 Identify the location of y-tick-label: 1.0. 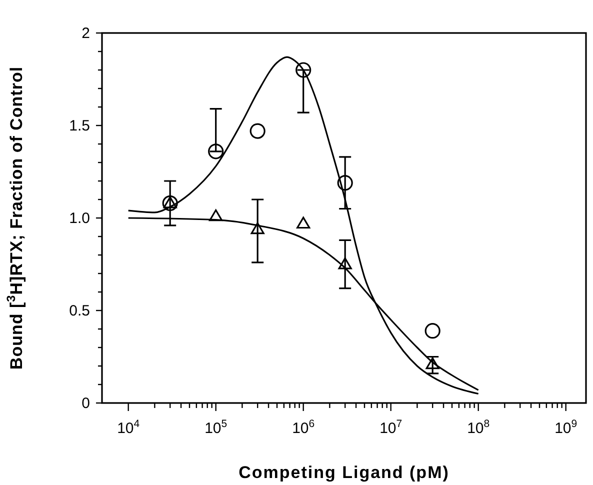
(79, 218).